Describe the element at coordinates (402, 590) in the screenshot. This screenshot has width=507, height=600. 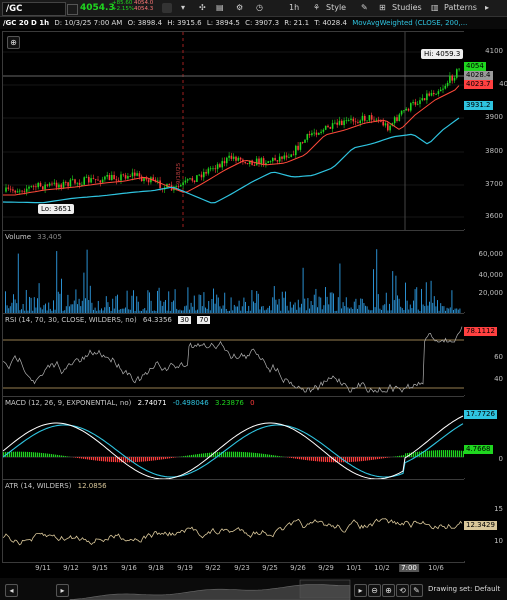
I see `reset-zoom-icon: ⟲` at that location.